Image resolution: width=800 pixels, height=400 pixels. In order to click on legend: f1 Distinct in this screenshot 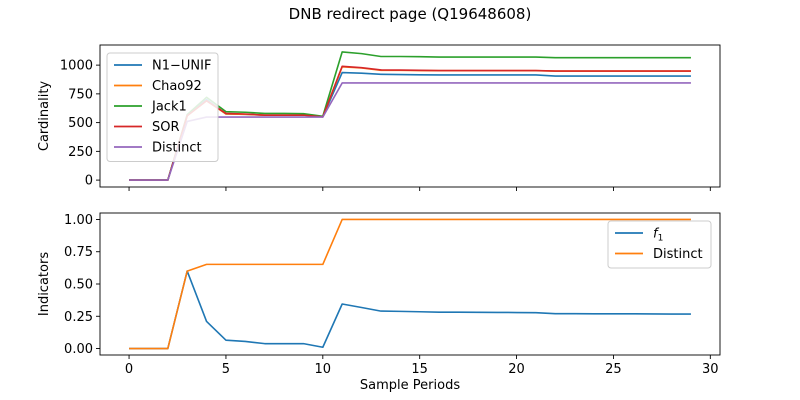, I will do `click(659, 244)`.